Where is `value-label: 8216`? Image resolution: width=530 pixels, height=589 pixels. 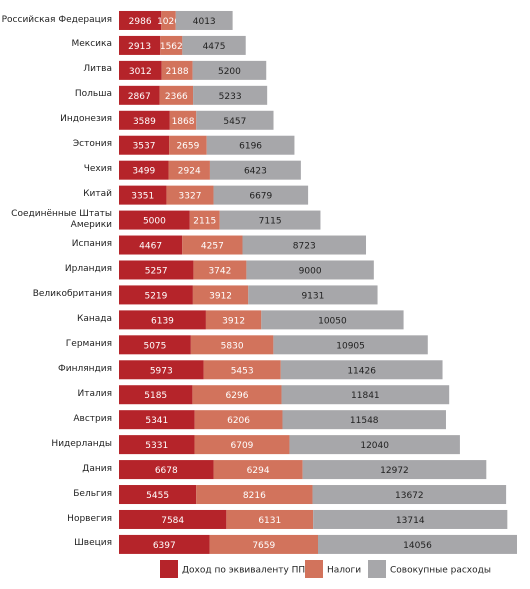
value-label: 8216 is located at coordinates (254, 496).